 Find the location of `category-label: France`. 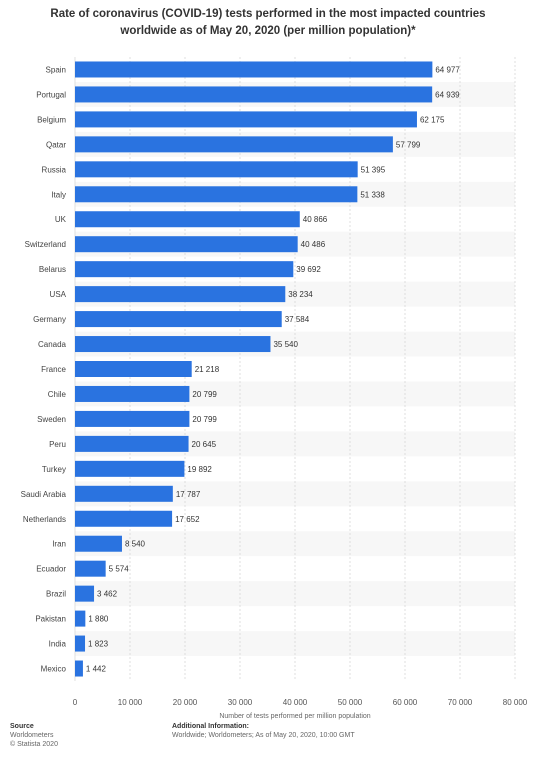

category-label: France is located at coordinates (53, 369).